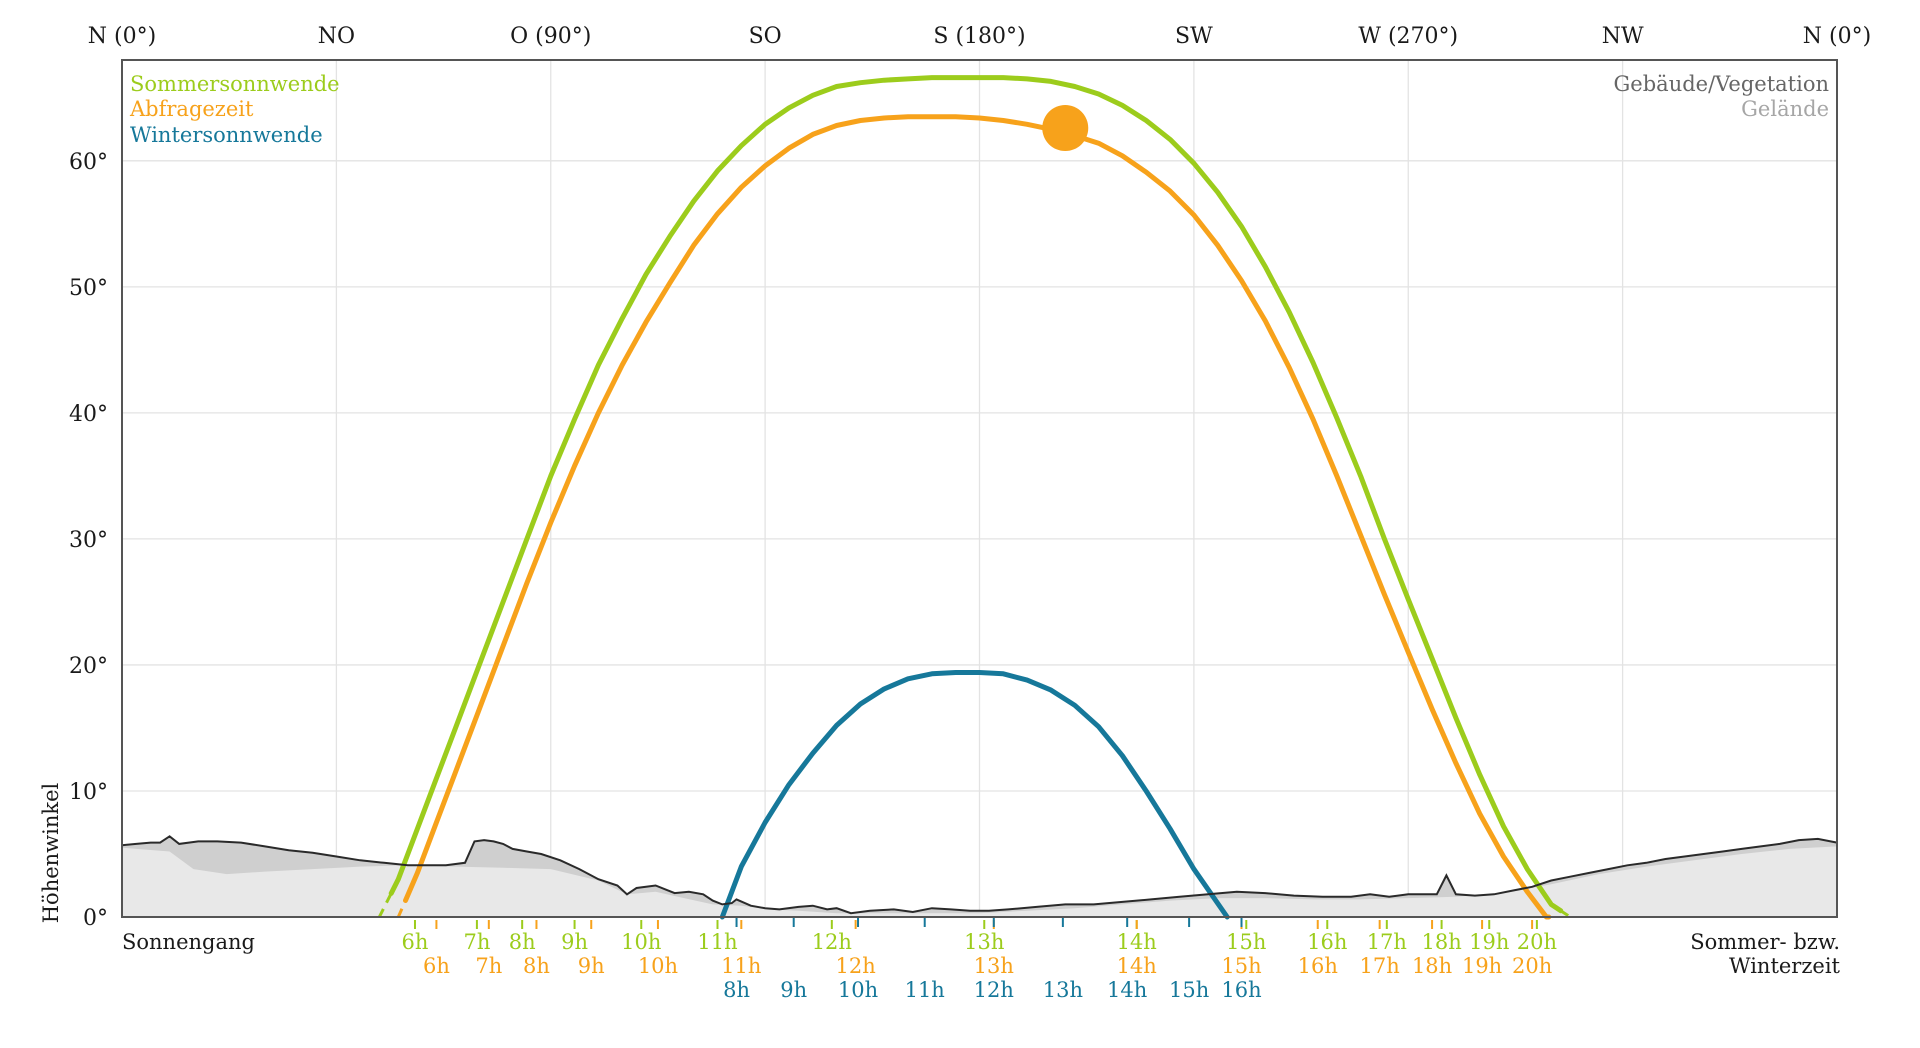 This screenshot has height=1048, width=1920. I want to click on query-hour-label: 13h, so click(994, 966).